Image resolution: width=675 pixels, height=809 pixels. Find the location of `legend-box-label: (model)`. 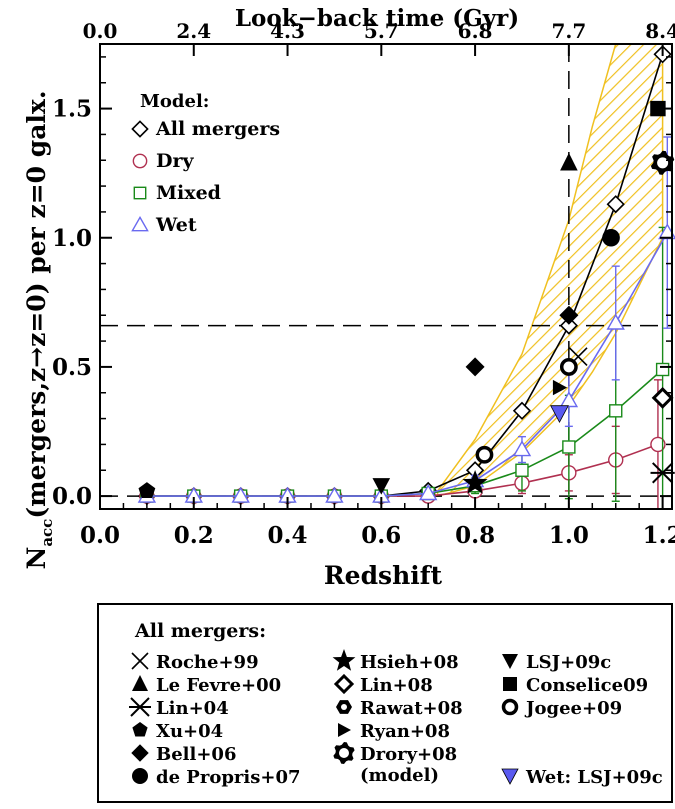

legend-box-label: (model) is located at coordinates (399, 775).